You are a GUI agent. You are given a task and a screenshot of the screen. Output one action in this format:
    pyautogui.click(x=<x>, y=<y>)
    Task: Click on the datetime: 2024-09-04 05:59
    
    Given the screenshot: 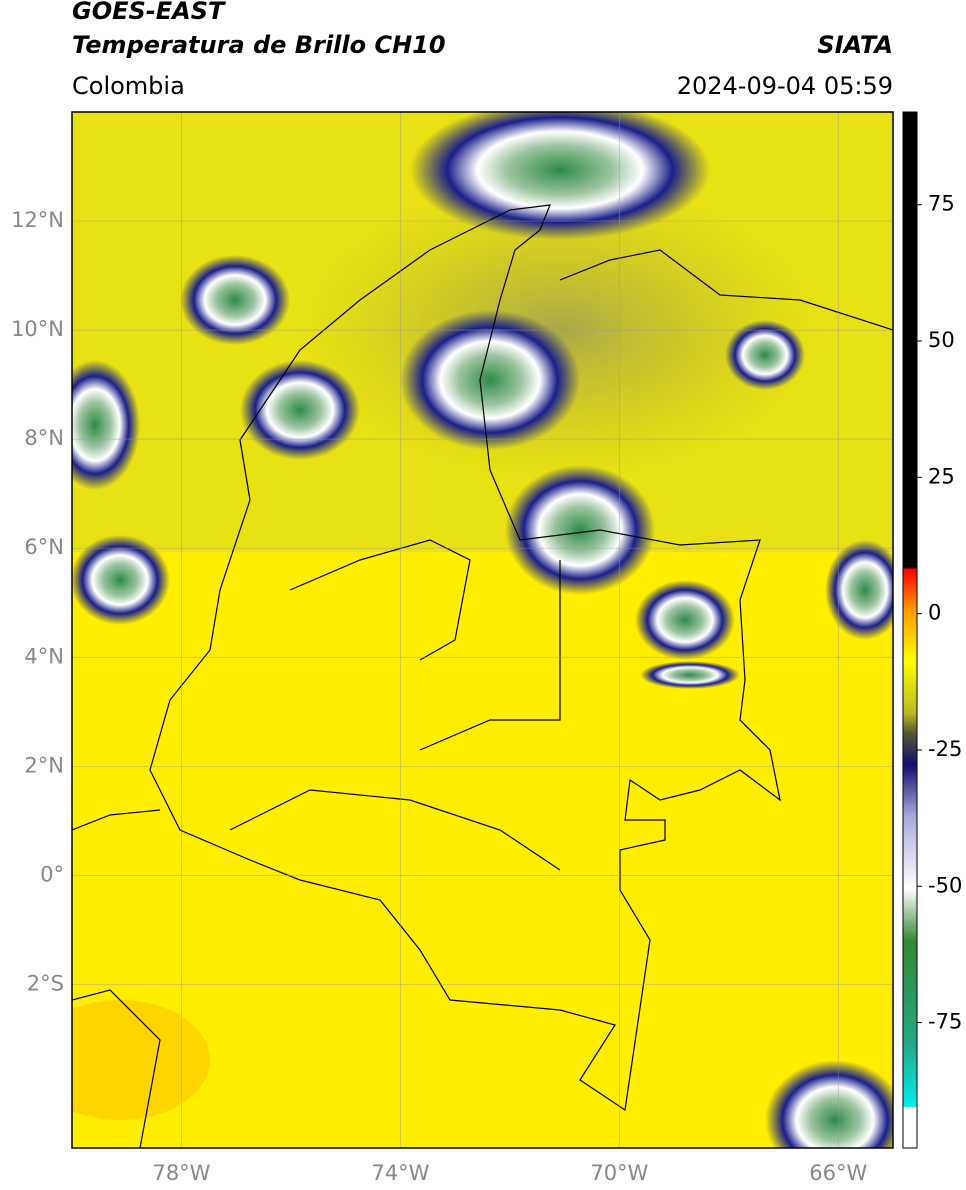 What is the action you would take?
    pyautogui.click(x=785, y=86)
    